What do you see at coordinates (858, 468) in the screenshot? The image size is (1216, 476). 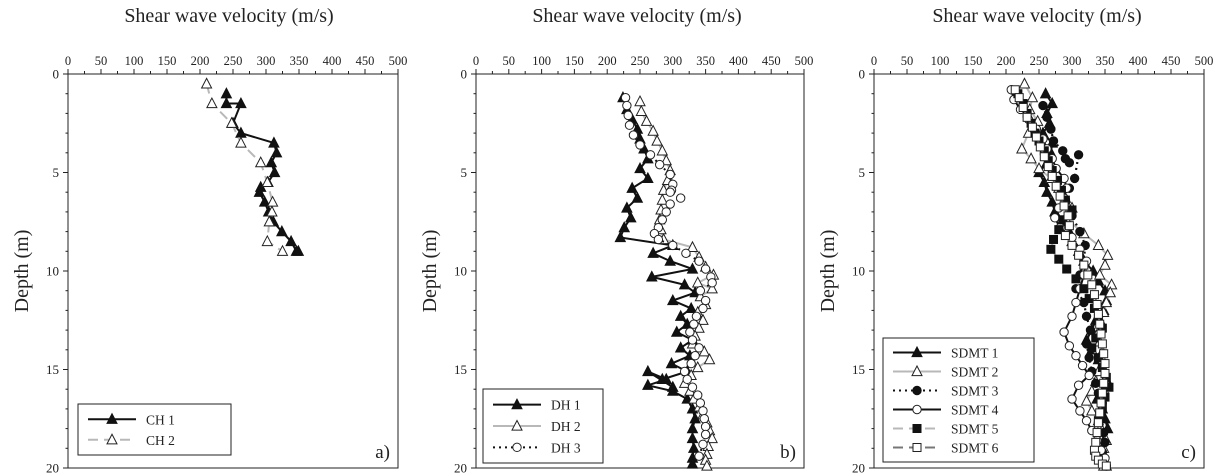 I see `y-tick-label: 20` at bounding box center [858, 468].